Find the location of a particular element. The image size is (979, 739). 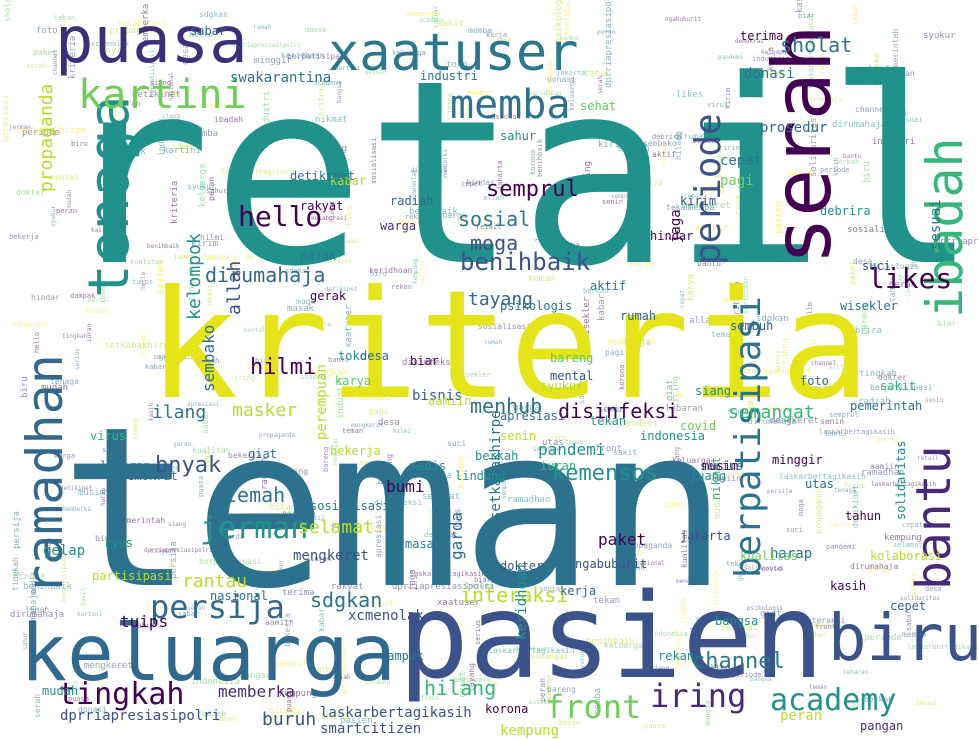

word-demokrat: demokrat is located at coordinates (149, 476).